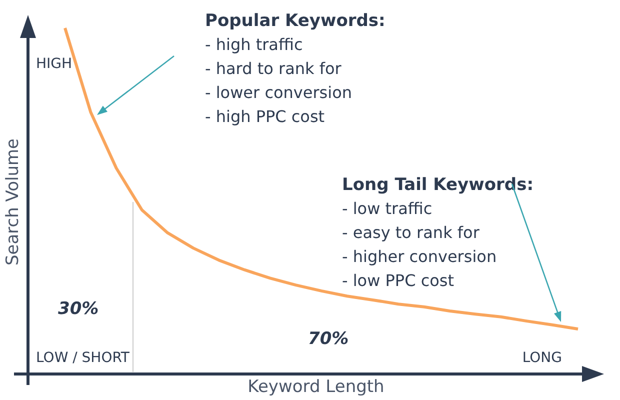 The height and width of the screenshot is (400, 620). What do you see at coordinates (78, 309) in the screenshot?
I see `annotation: 30%` at bounding box center [78, 309].